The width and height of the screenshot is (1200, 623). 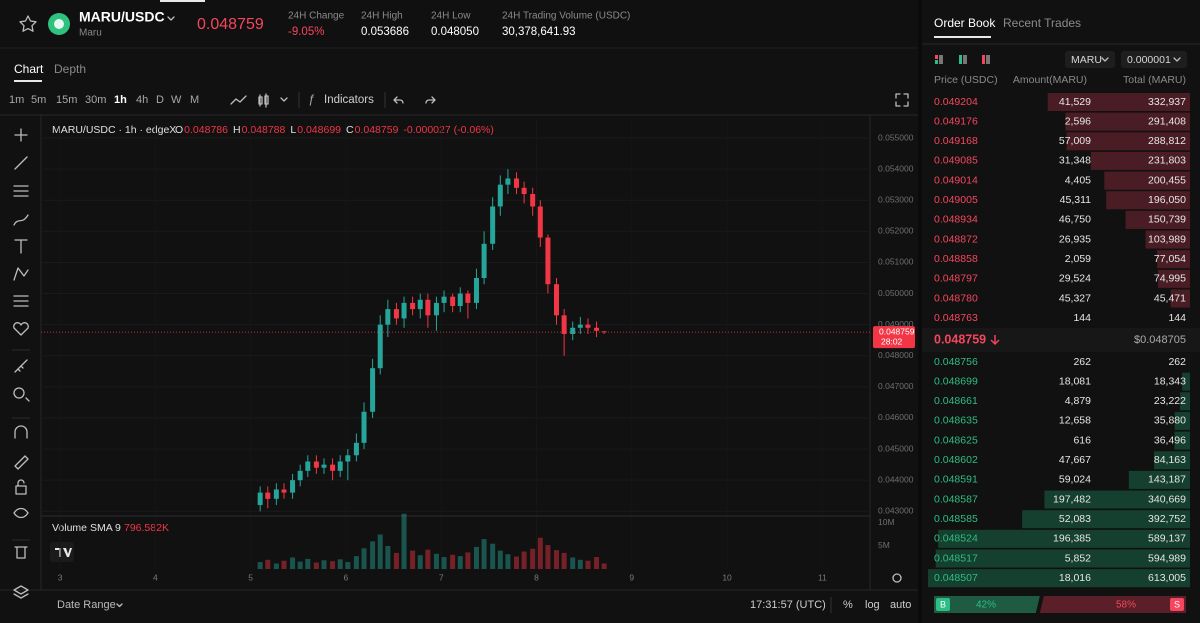 I want to click on price: 0.048507, so click(x=956, y=578).